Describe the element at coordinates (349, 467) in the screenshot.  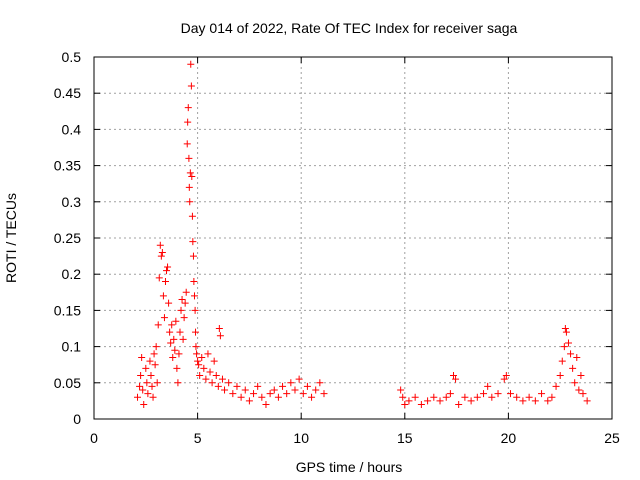
I see `x-axis-label: GPS time / hours` at that location.